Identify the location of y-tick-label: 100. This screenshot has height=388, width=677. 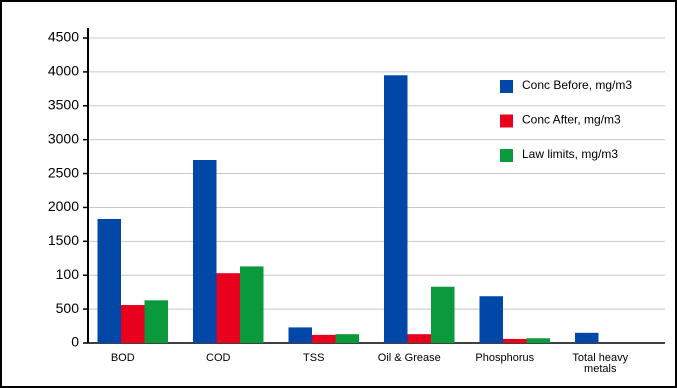
(68, 274).